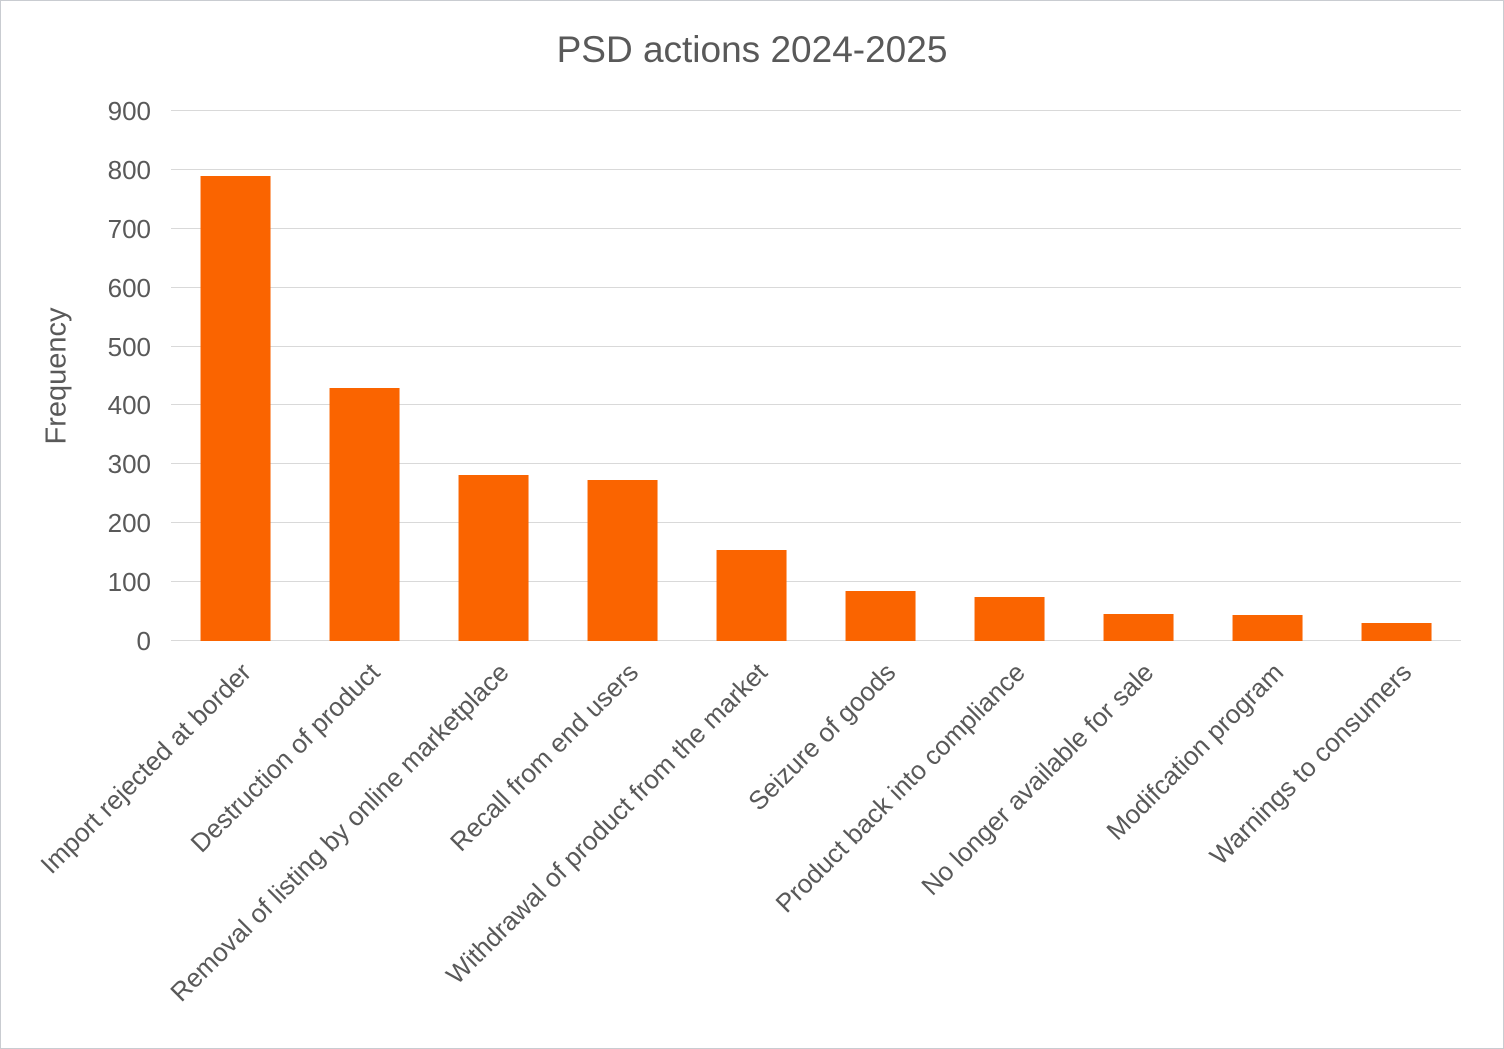 The width and height of the screenshot is (1504, 1049). I want to click on y-axis-ticks: 0 100 200 300 400 500 600 700 800 900, so click(80, 376).